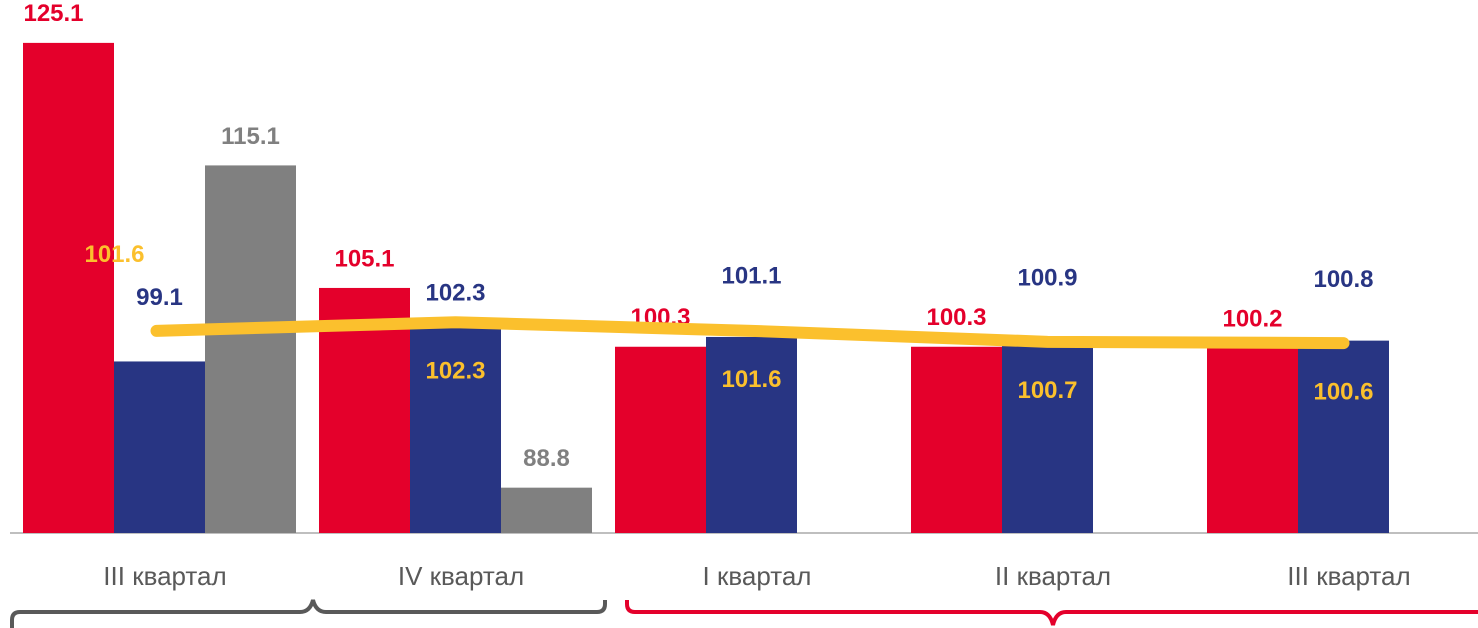  Describe the element at coordinates (461, 576) in the screenshot. I see `x-tick-label: IV квартал` at that location.